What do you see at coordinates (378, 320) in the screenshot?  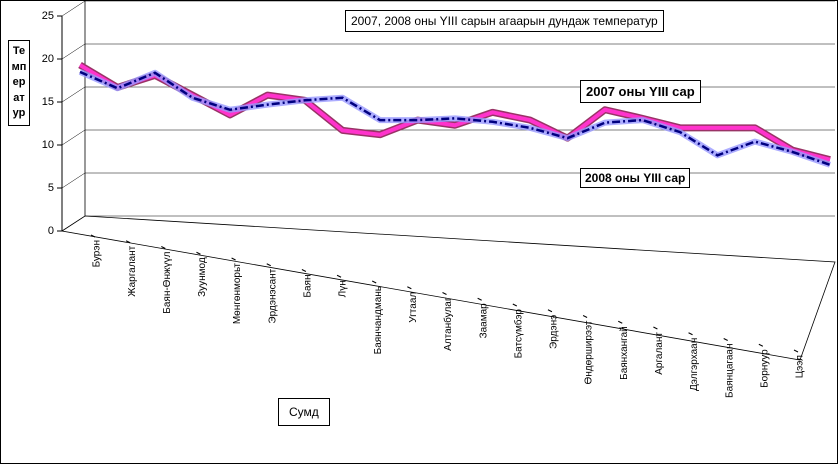 I see `x-tick-label: Баянчандмань` at bounding box center [378, 320].